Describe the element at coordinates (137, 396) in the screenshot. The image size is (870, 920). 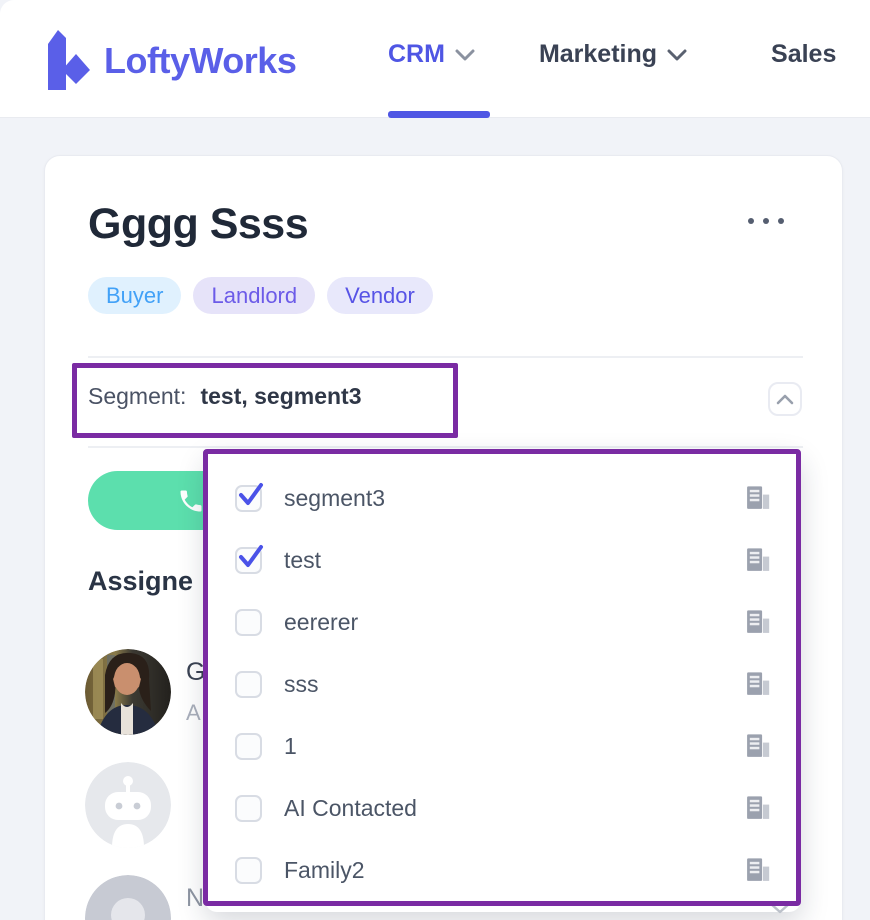
I see `segment-label: Segment:` at that location.